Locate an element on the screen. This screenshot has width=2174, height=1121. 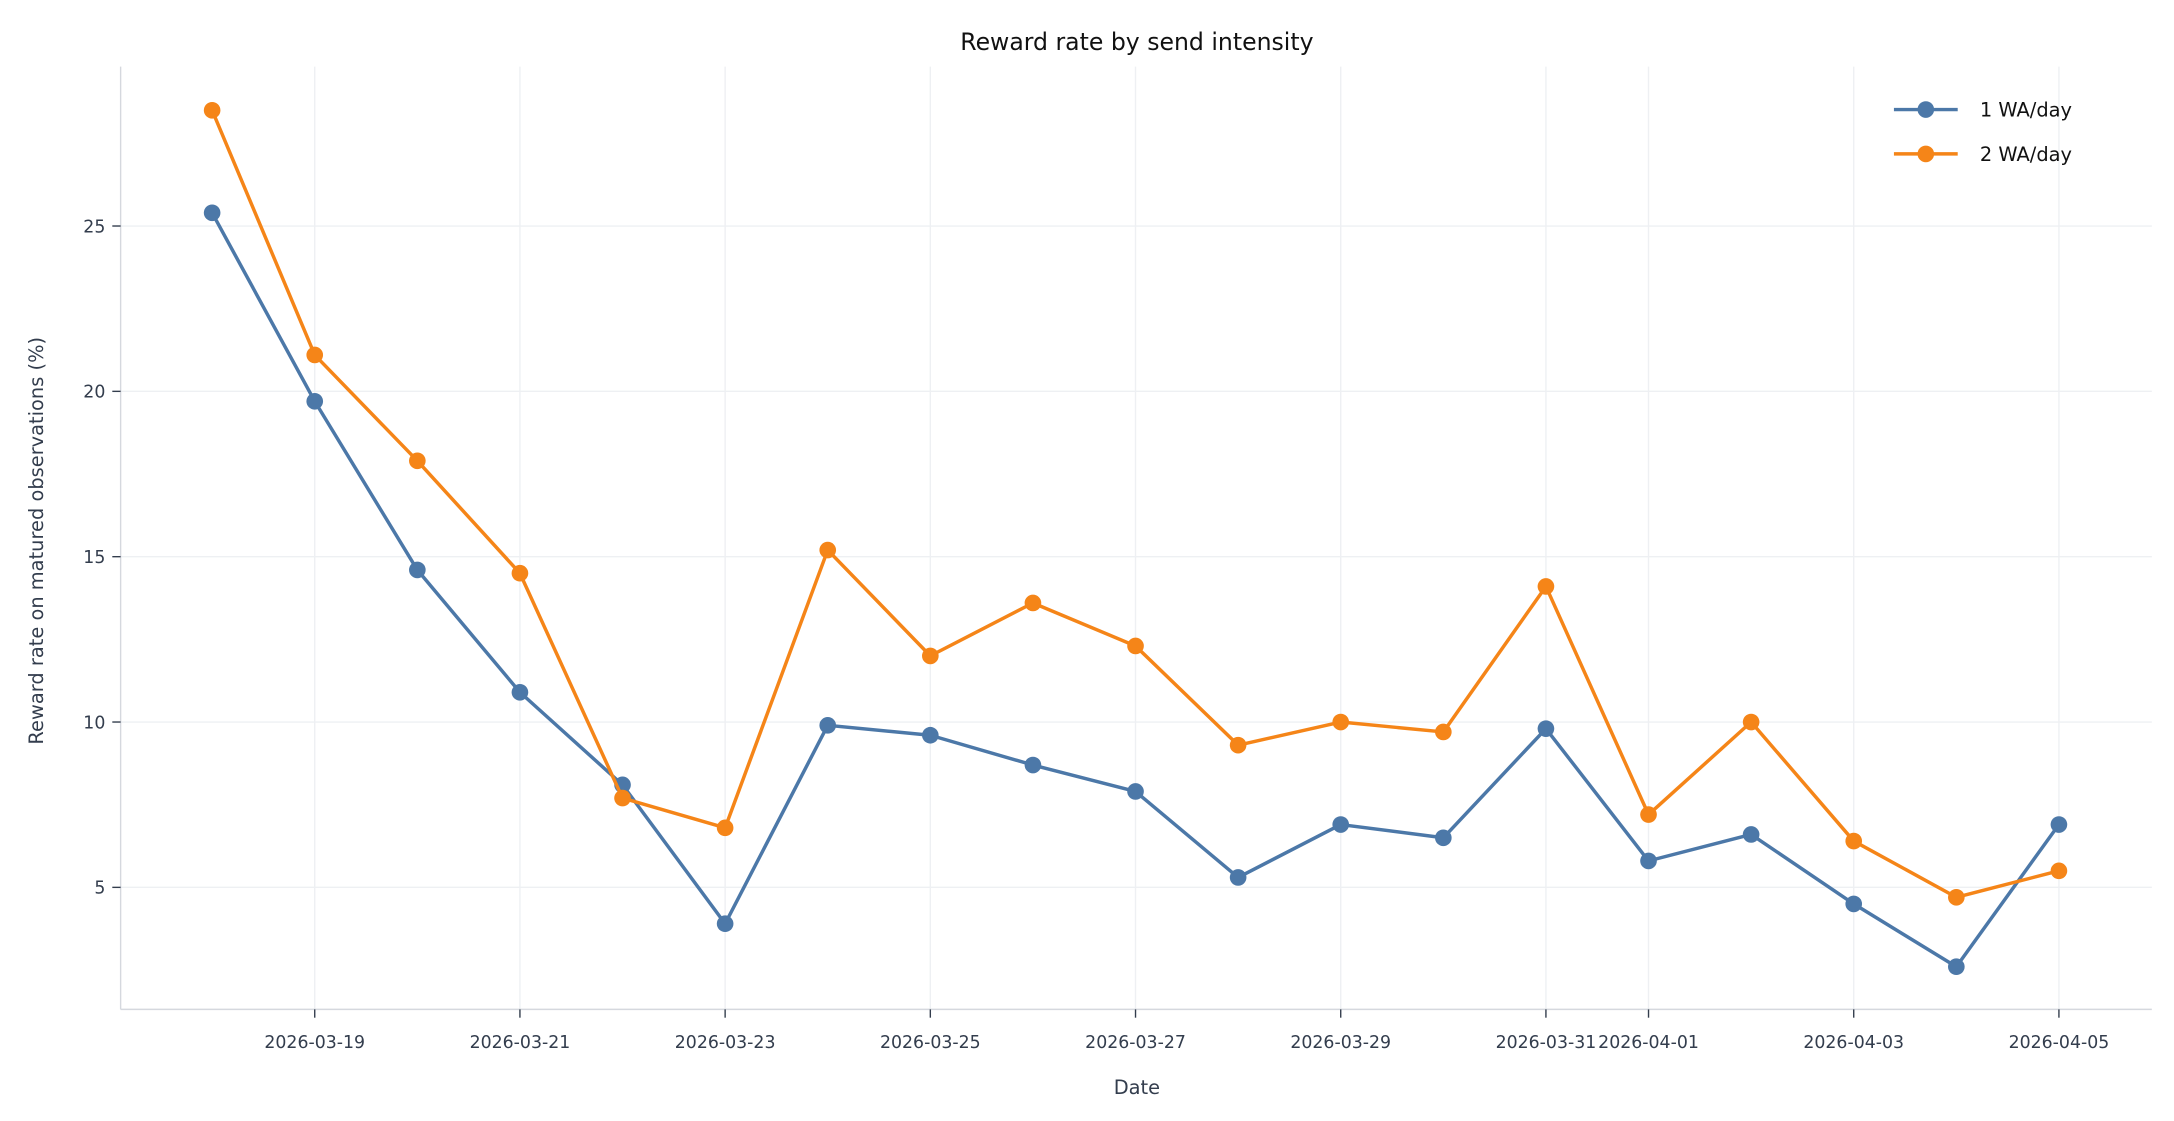
x-tick-label: 2026-03-27 is located at coordinates (1135, 1043).